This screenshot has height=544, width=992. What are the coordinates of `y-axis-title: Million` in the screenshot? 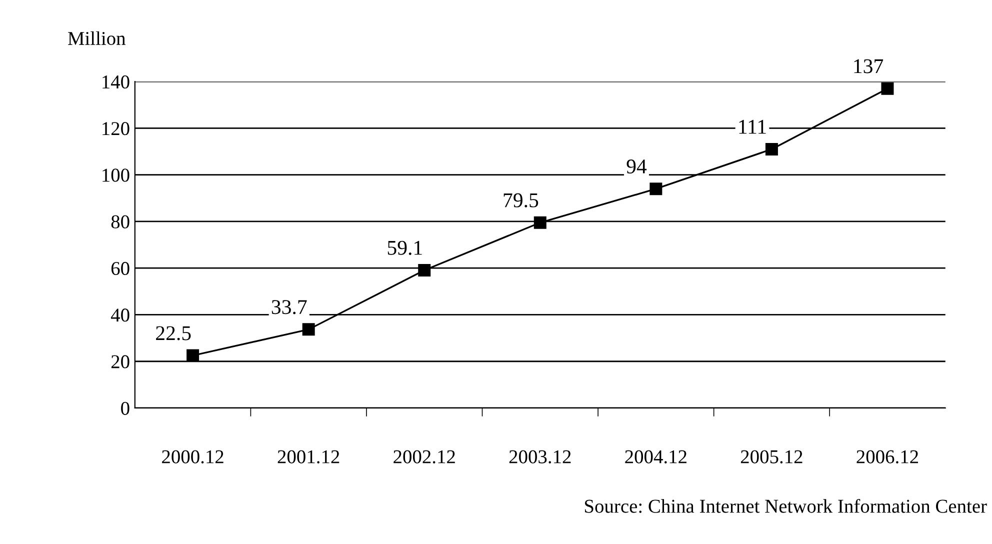 It's located at (97, 38).